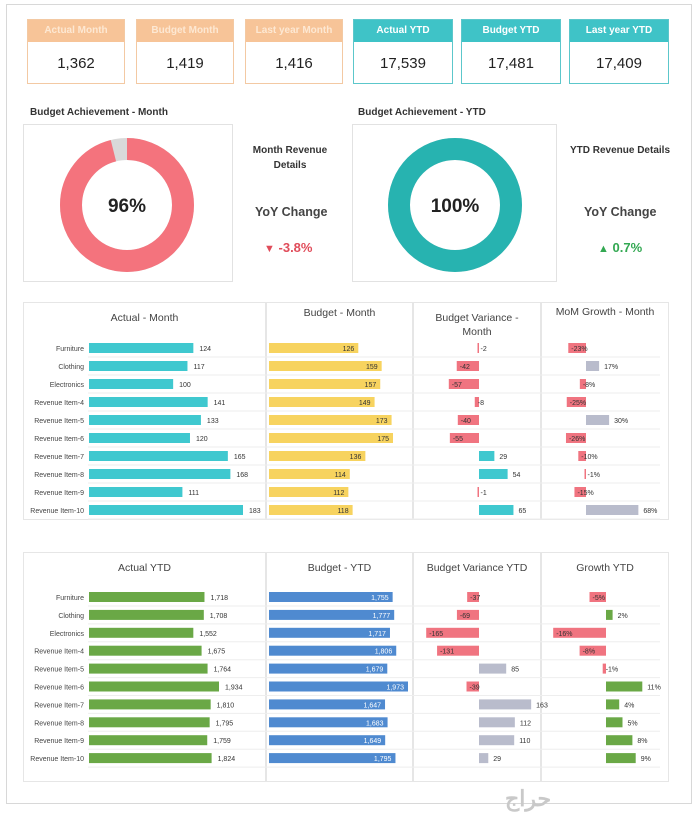  What do you see at coordinates (294, 51) in the screenshot?
I see `kpi-last-year-month: Last year Month 1,416` at bounding box center [294, 51].